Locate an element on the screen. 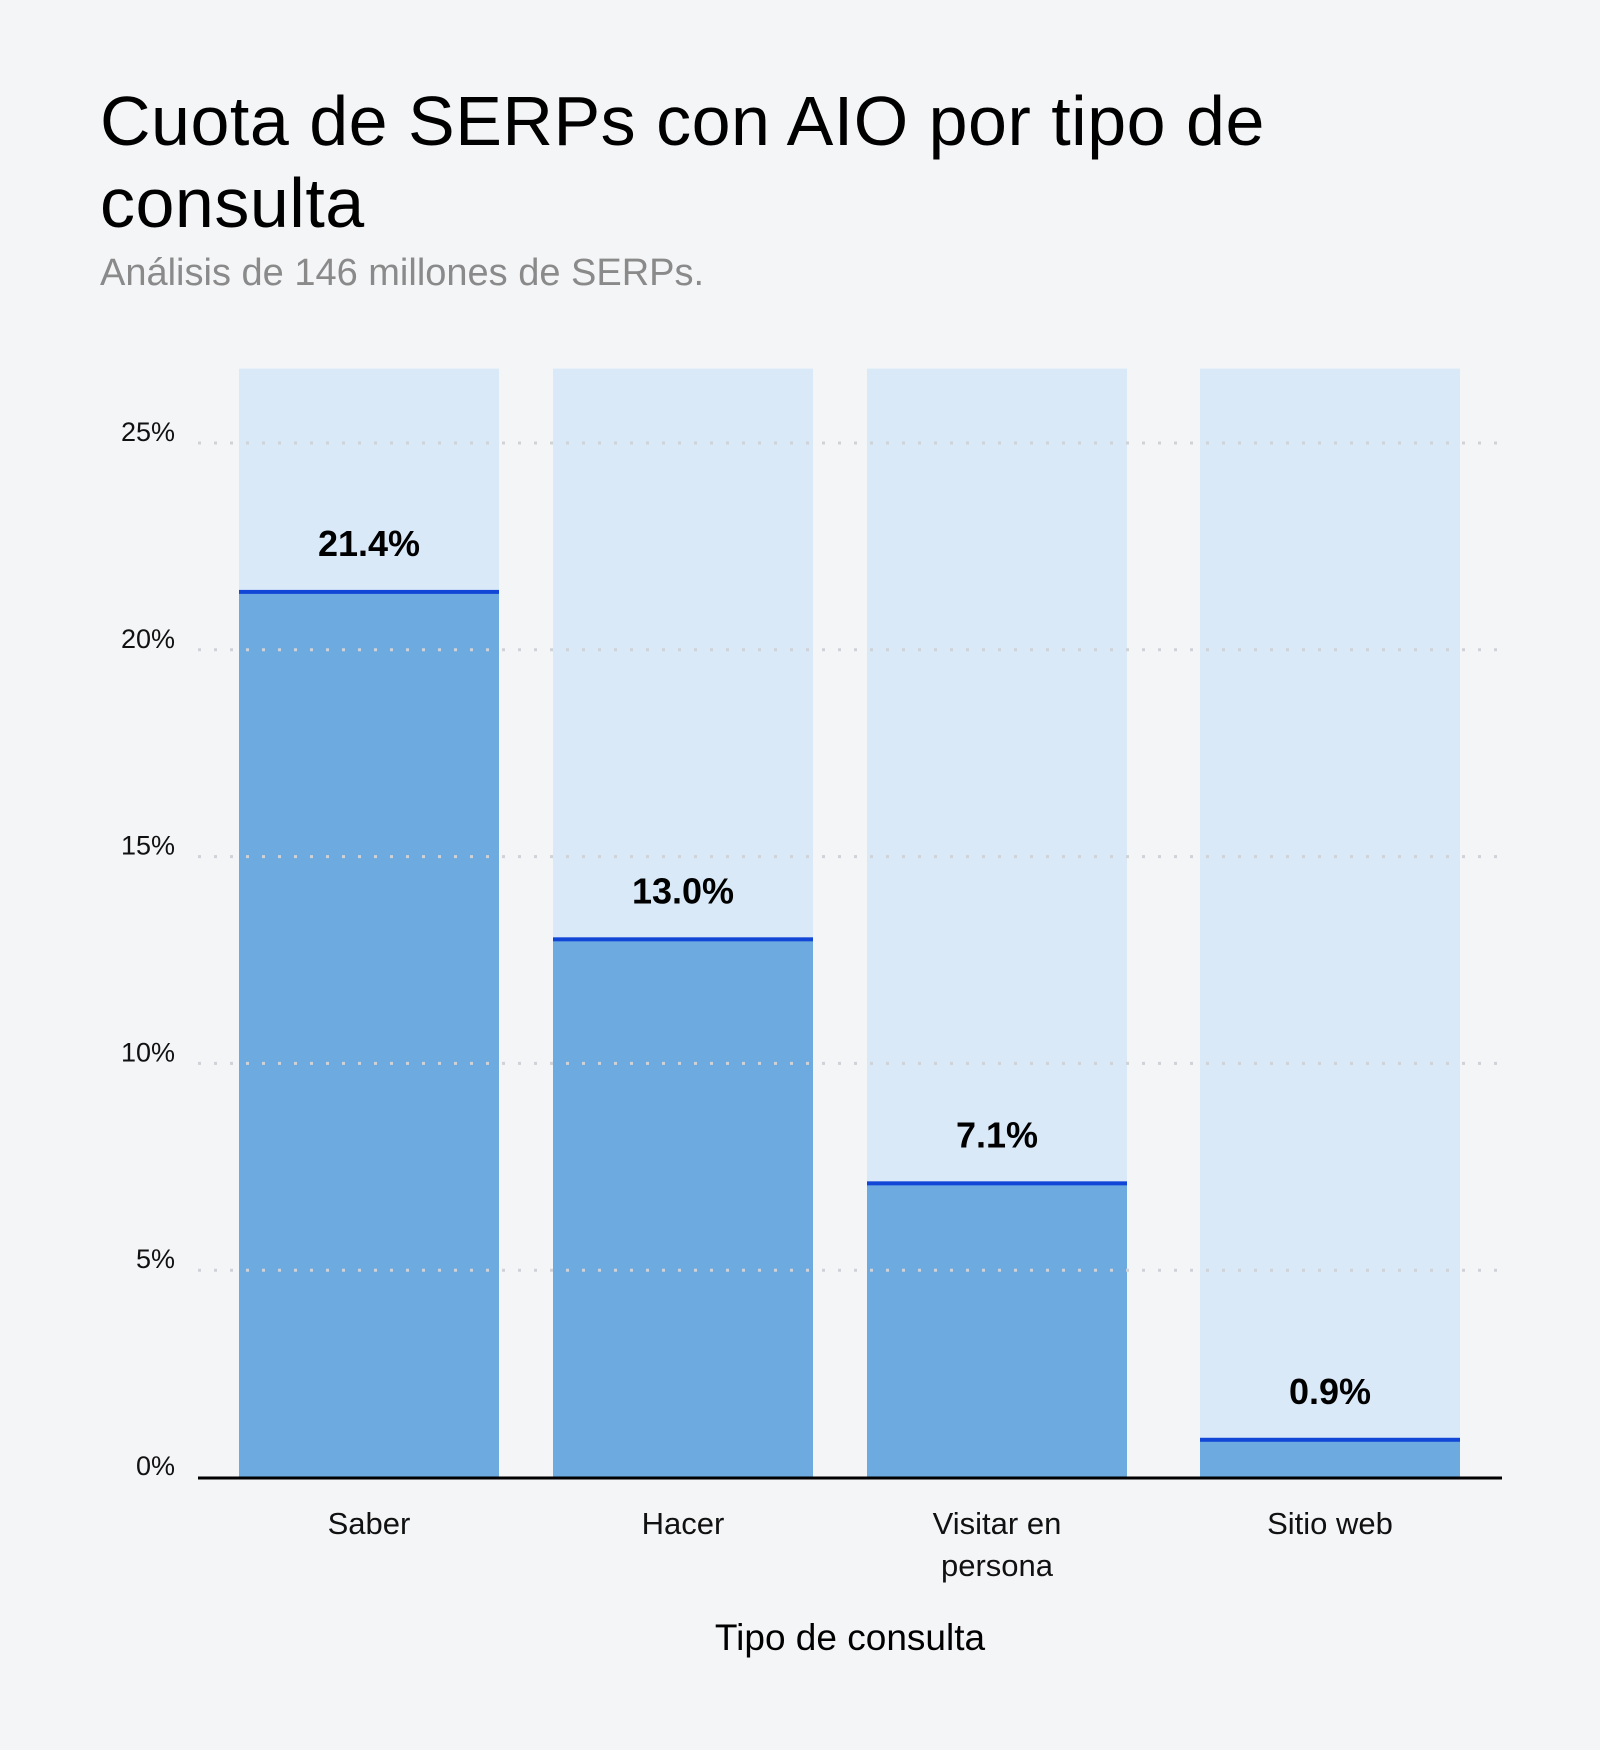  y-tick-label: 25% is located at coordinates (148, 432).